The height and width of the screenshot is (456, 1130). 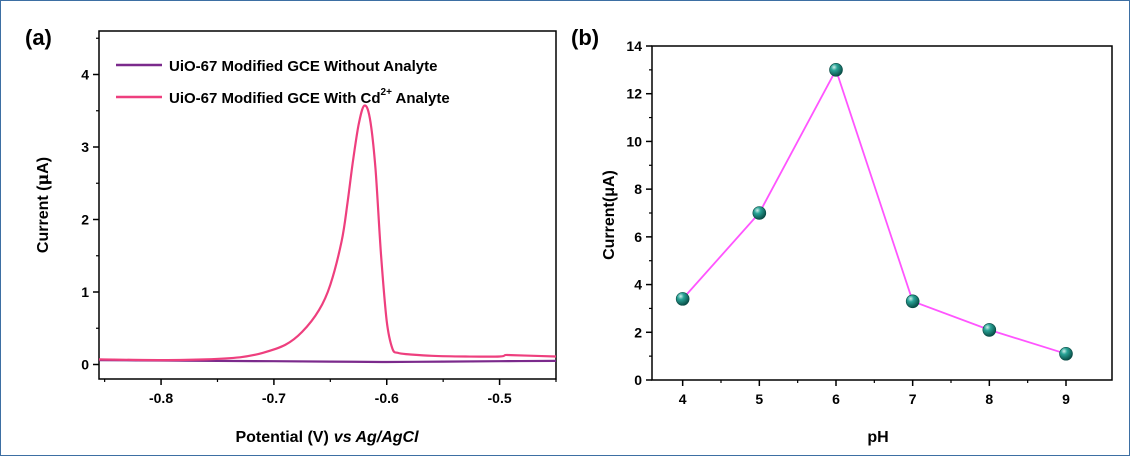 I want to click on panel-a-ytick-label: 4, so click(x=85, y=75).